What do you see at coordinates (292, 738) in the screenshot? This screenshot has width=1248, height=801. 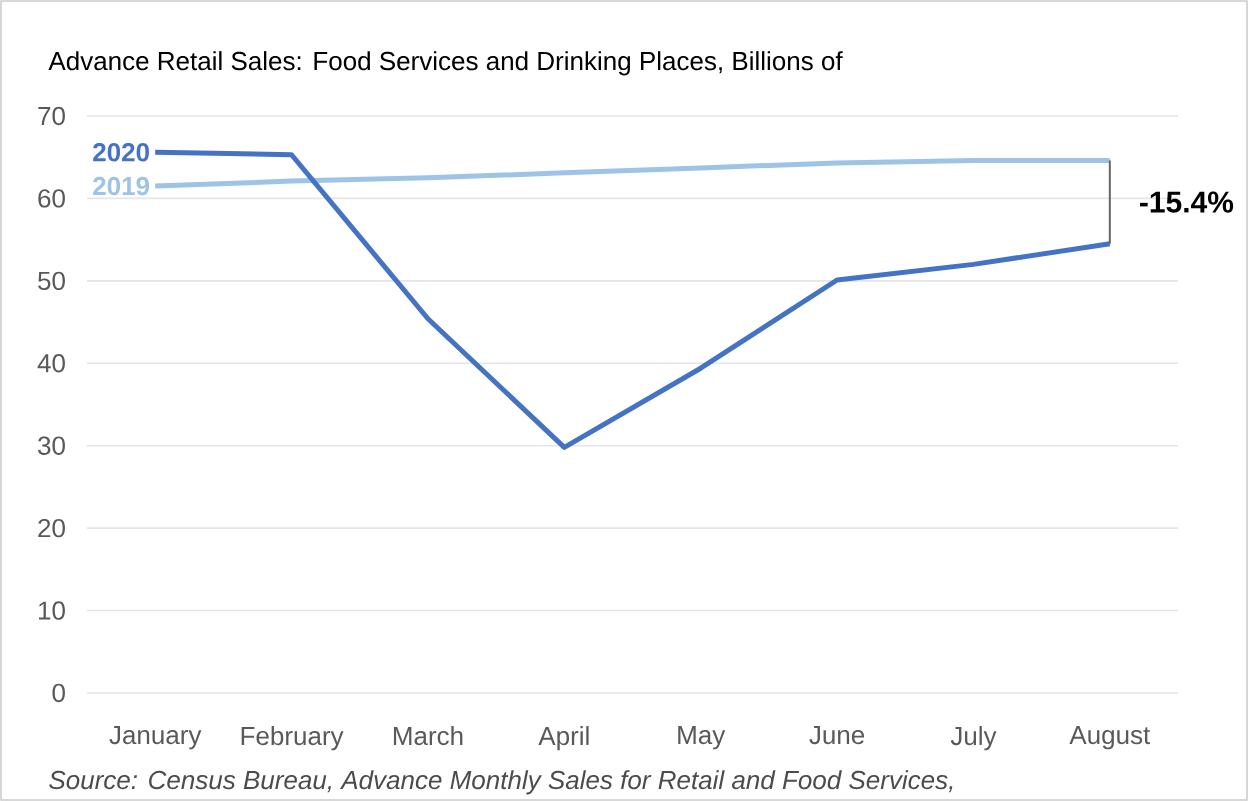 I see `x-tick-label: February` at bounding box center [292, 738].